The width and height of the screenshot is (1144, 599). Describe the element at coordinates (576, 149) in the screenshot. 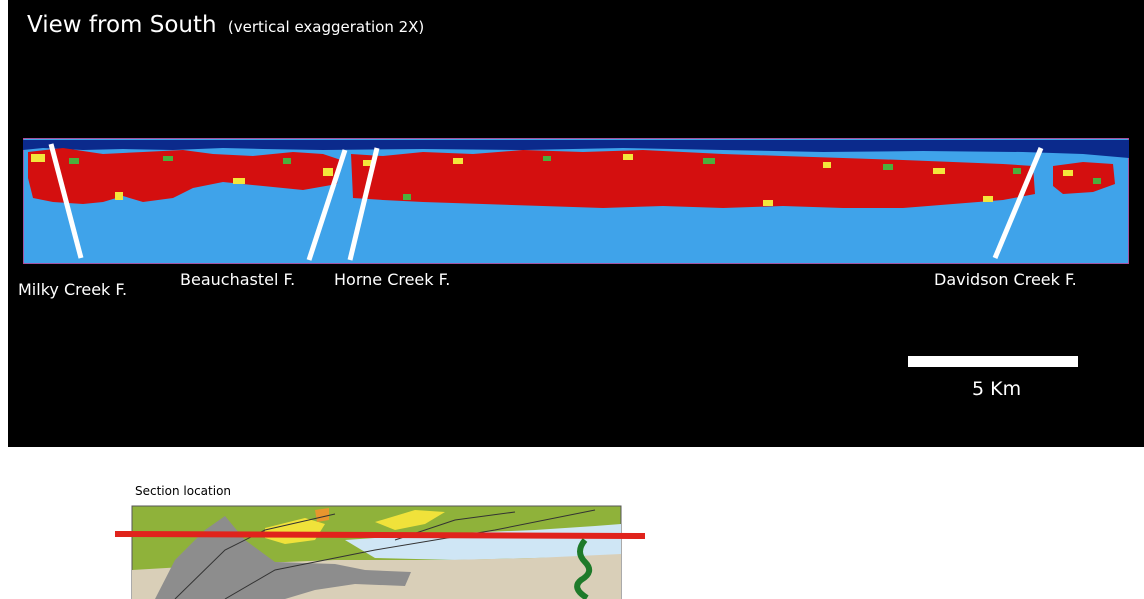

I see `deep-blue-layer` at that location.